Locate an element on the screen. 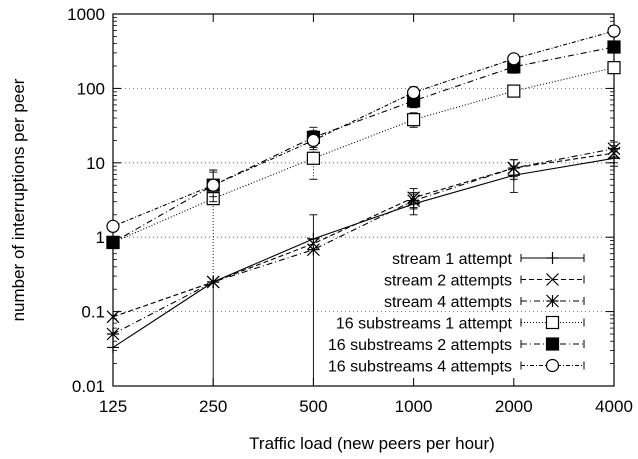  y-tick-label: 10 is located at coordinates (95, 163).